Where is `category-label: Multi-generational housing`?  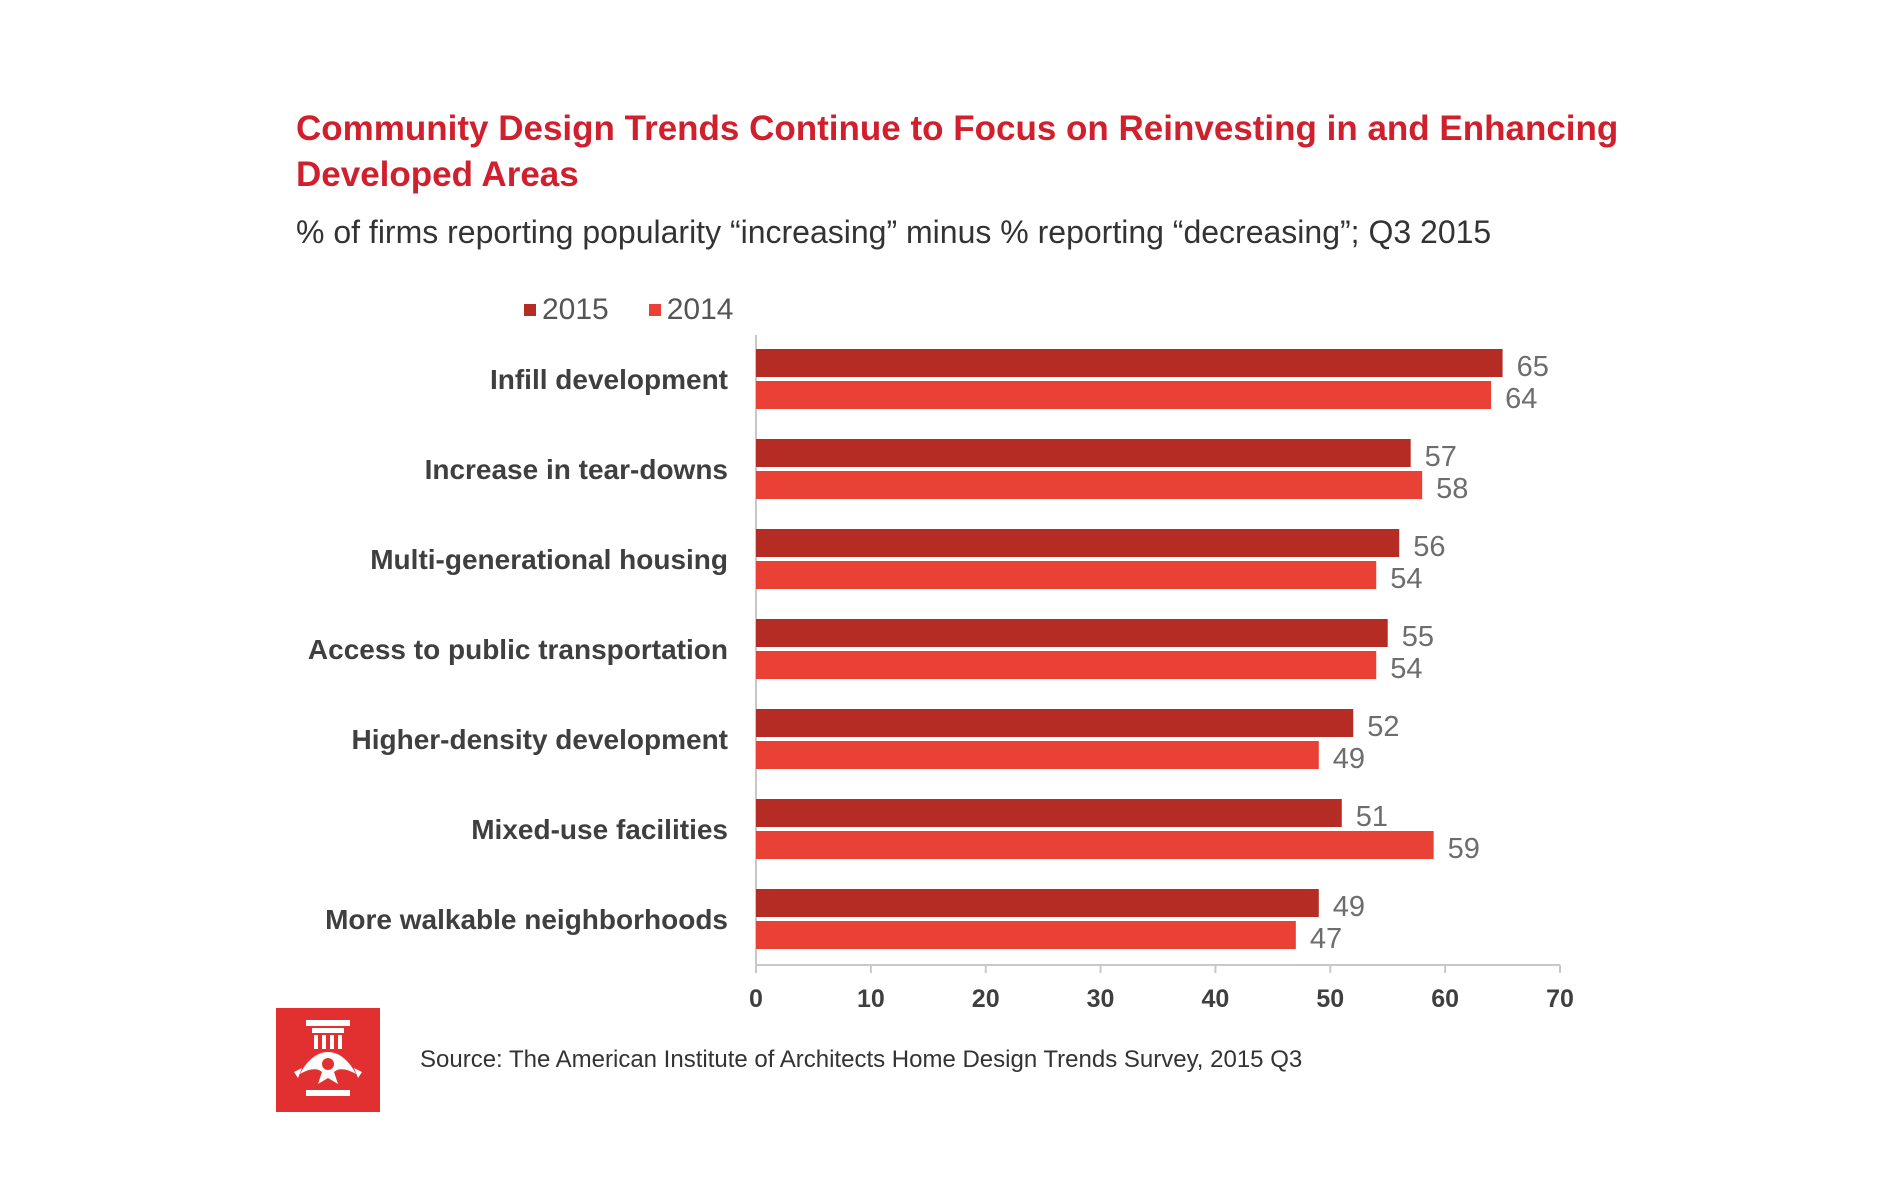
category-label: Multi-generational housing is located at coordinates (549, 559).